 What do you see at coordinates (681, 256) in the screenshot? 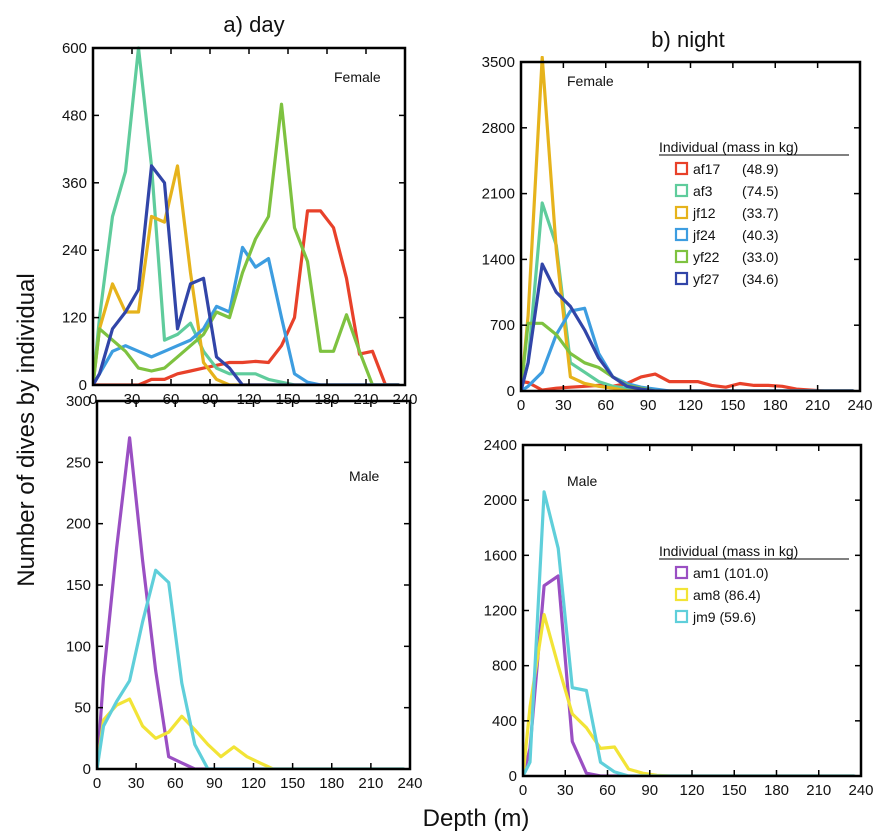
I see `legend-swatch-yf22` at bounding box center [681, 256].